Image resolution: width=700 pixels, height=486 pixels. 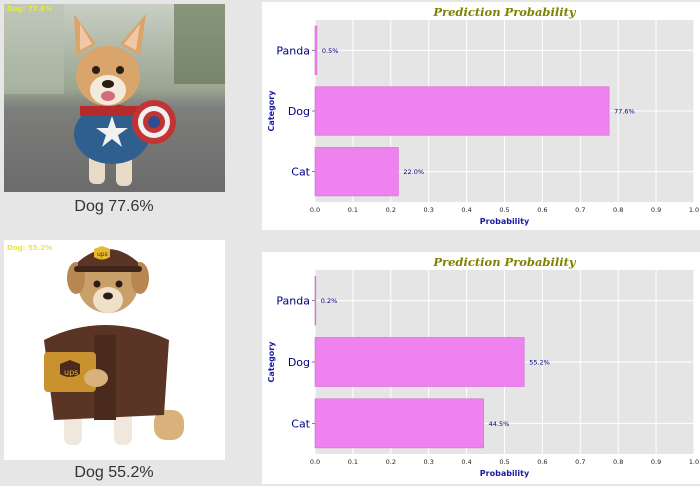 What do you see at coordinates (413, 172) in the screenshot?
I see `data-label: 22.0%` at bounding box center [413, 172].